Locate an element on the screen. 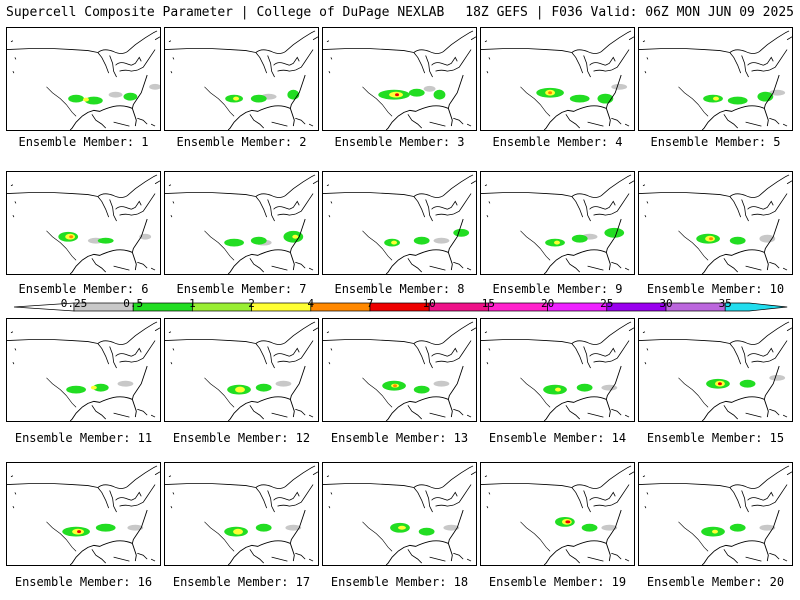 The height and width of the screenshot is (600, 800). colorbar is located at coordinates (400, 307).